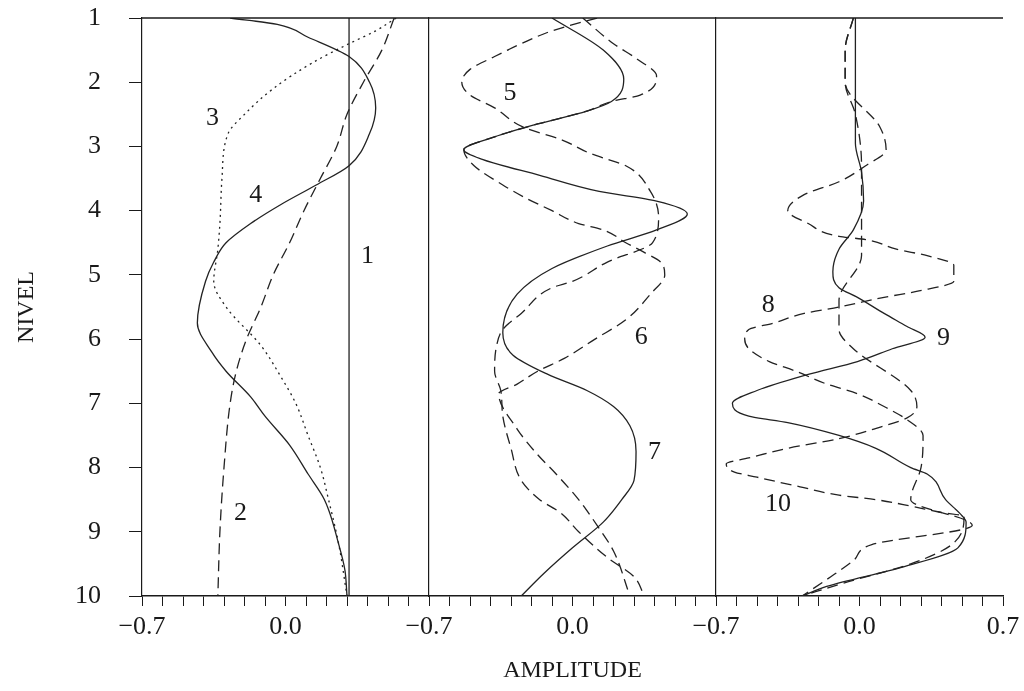  I want to click on y-tick-label: 6, so click(94, 337).